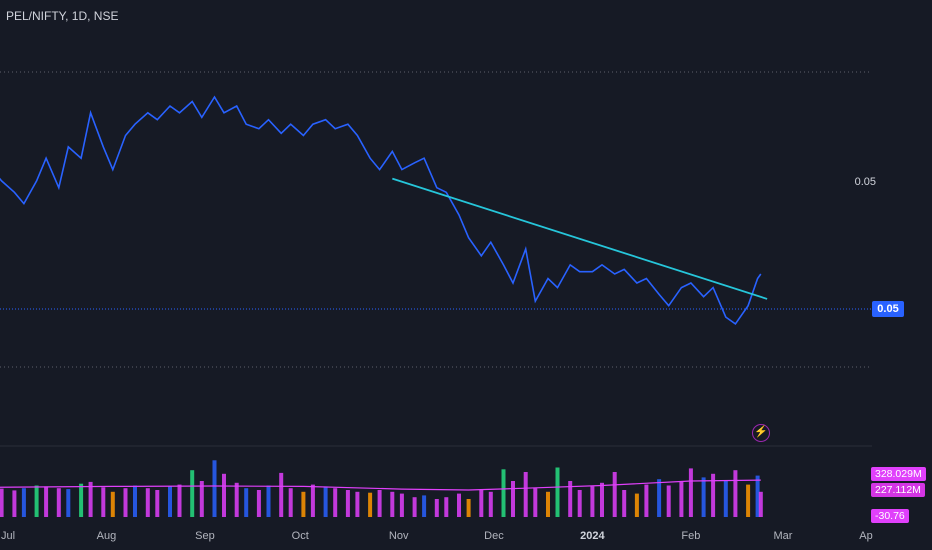 Image resolution: width=932 pixels, height=550 pixels. Describe the element at coordinates (592, 536) in the screenshot. I see `time-axis-label: 2024` at that location.